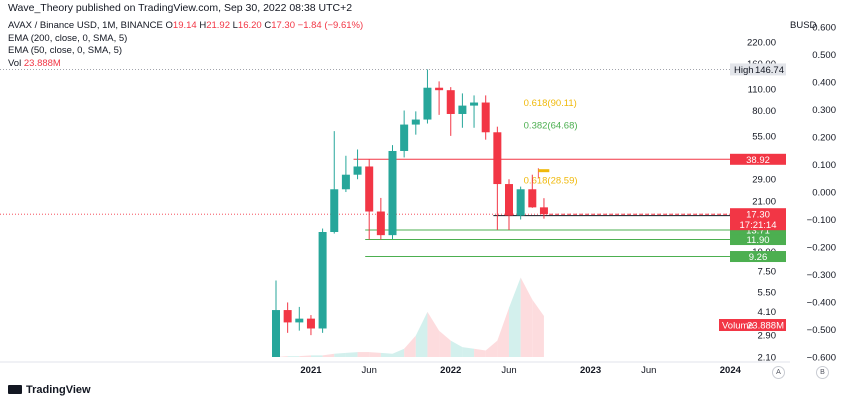  I want to click on auto-scale-button: A, so click(778, 372).